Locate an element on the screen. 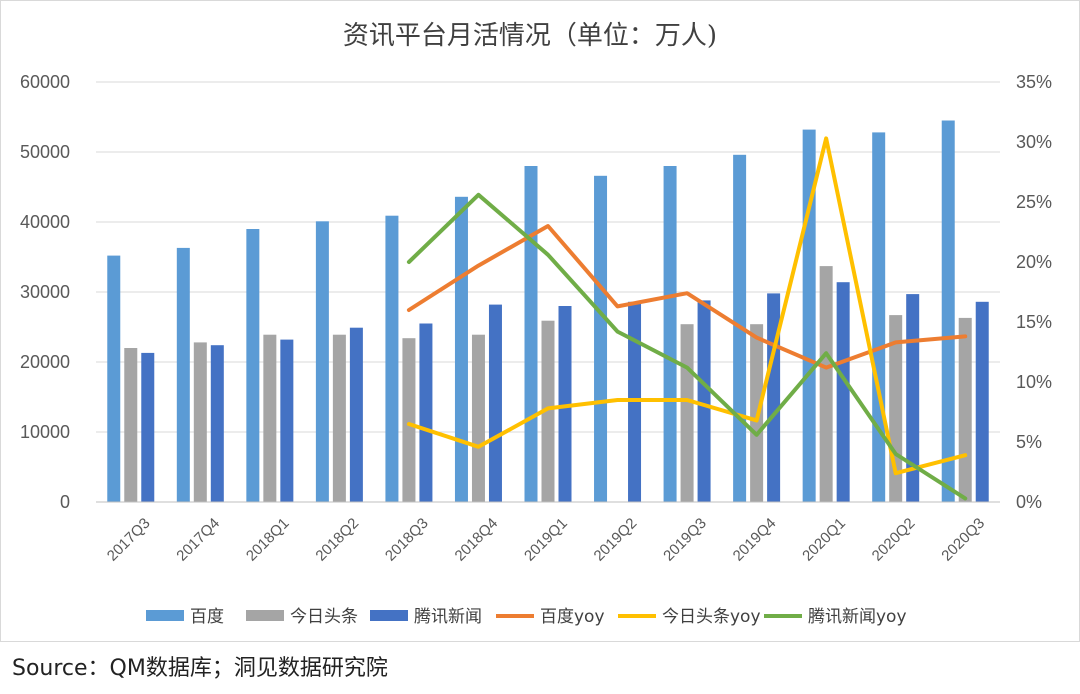  x-tick-label: 2018Q4 is located at coordinates (477, 540).